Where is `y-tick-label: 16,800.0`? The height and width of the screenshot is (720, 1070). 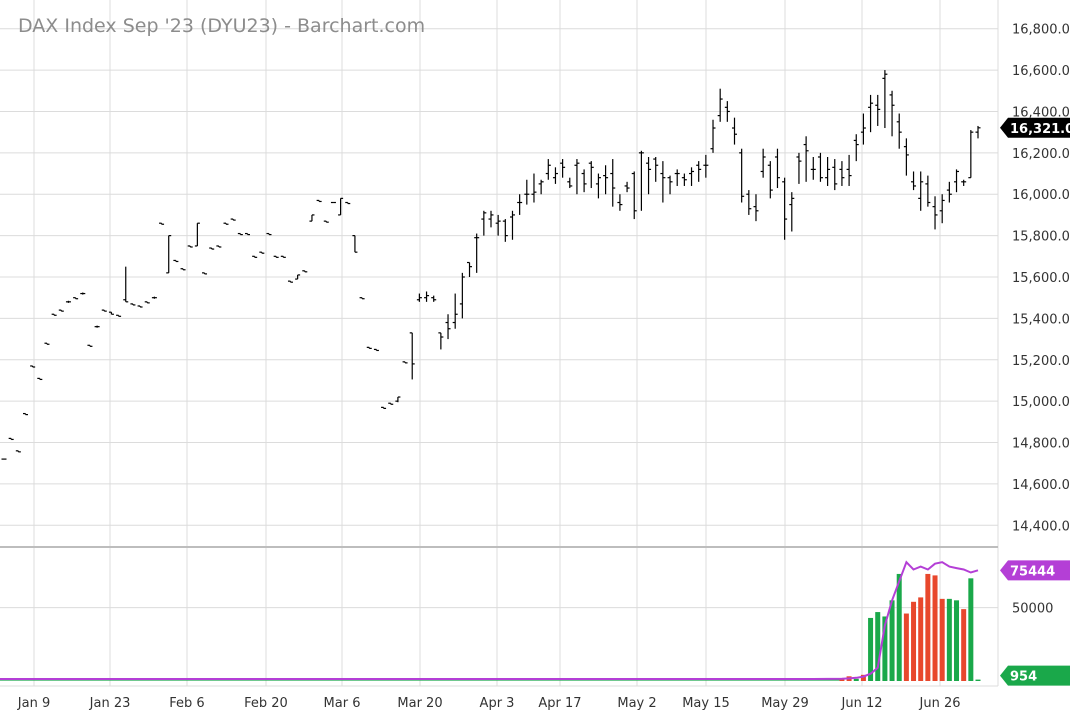 y-tick-label: 16,800.0 is located at coordinates (1041, 30).